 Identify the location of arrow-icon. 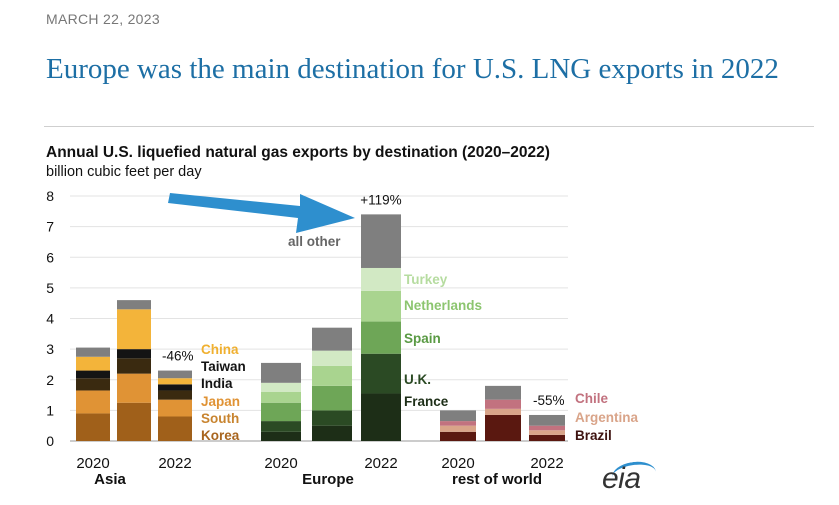
(261, 213).